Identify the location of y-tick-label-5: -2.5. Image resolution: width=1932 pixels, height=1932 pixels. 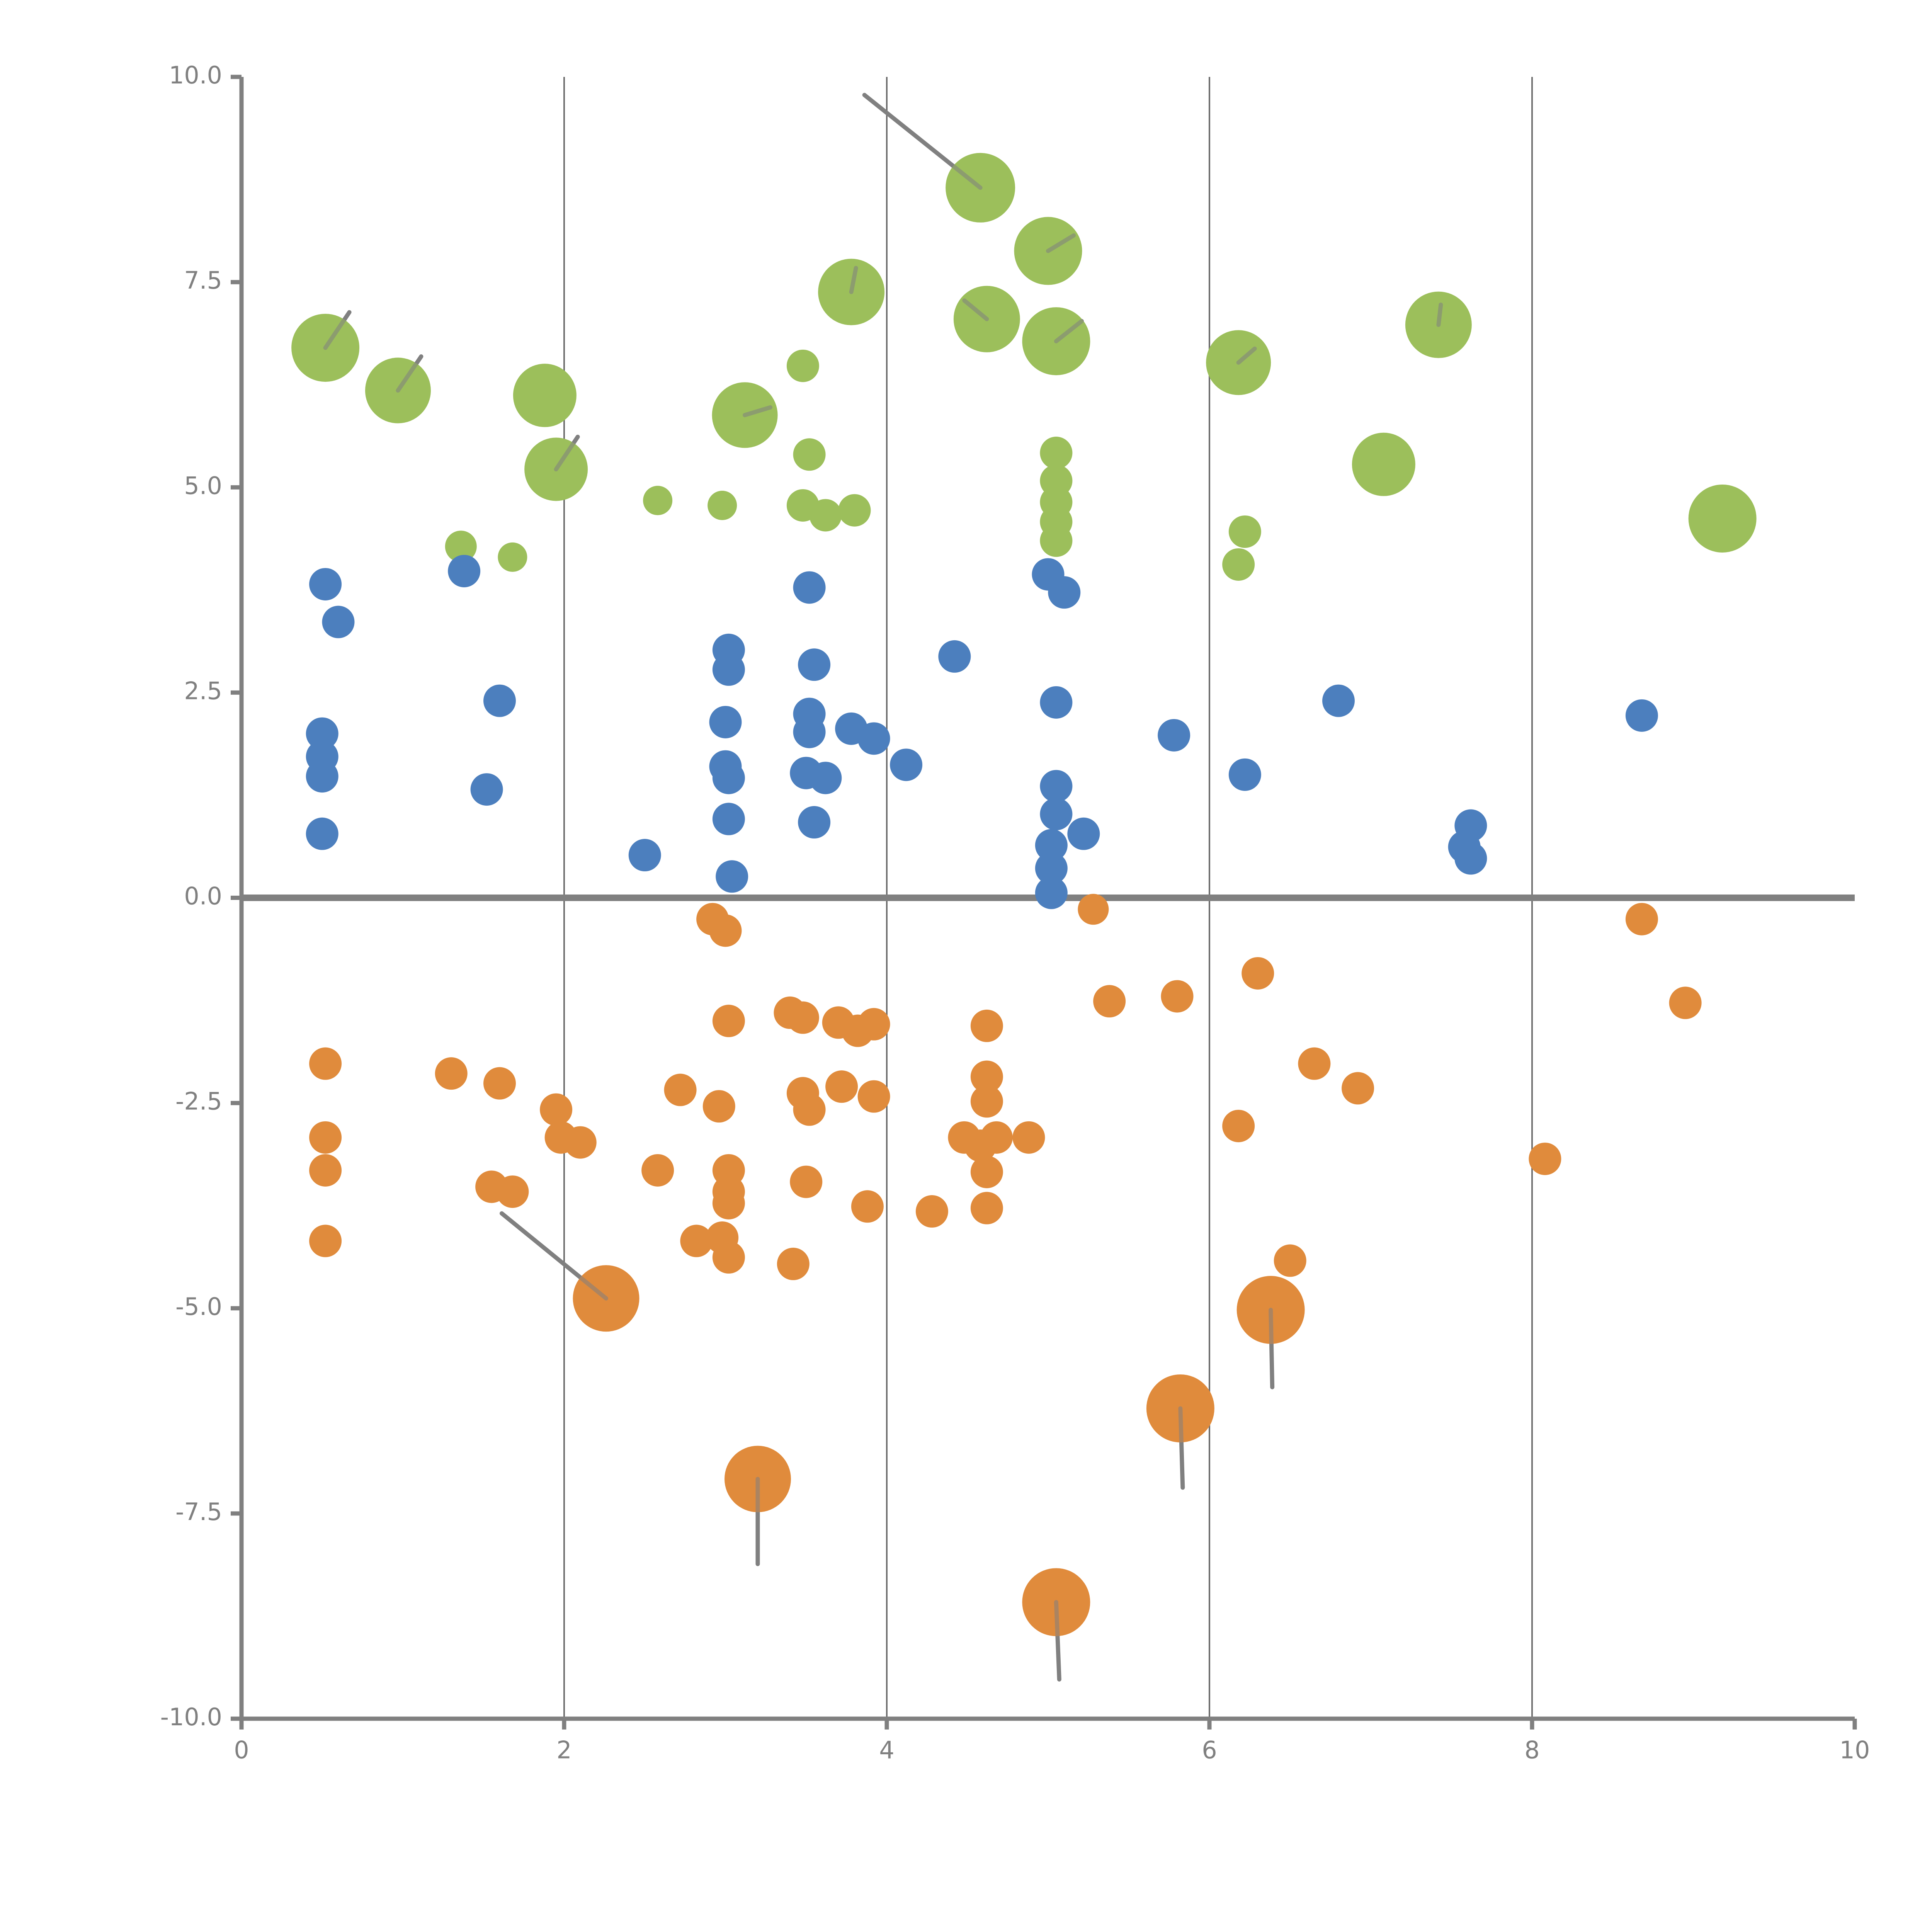
(198, 1101).